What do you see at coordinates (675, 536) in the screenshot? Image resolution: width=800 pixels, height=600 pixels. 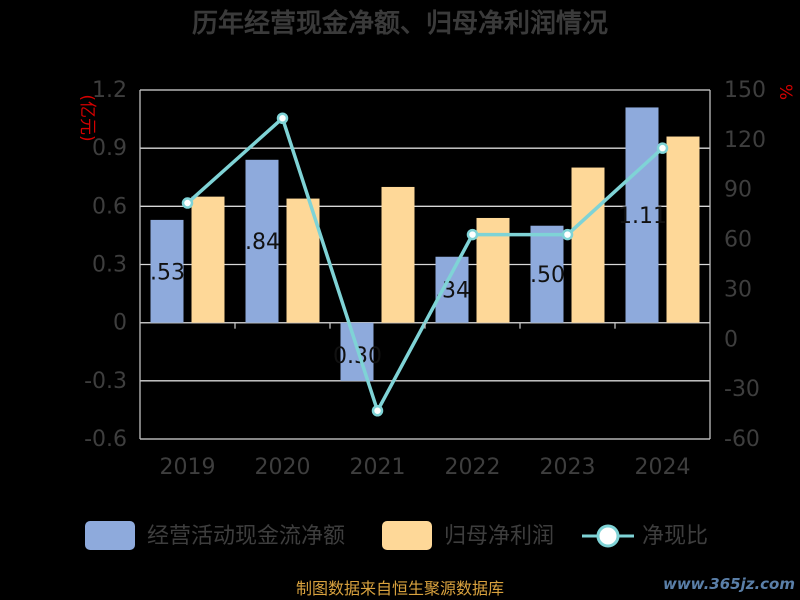 I see `legend-label-ratio: 净现比` at bounding box center [675, 536].